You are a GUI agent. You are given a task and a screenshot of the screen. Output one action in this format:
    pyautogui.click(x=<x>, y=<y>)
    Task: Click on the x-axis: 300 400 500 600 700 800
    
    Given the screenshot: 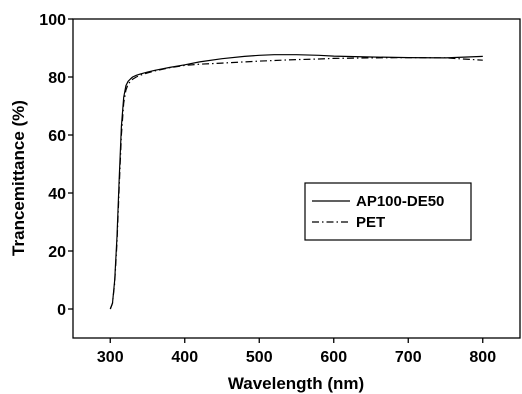 What is the action you would take?
    pyautogui.click(x=296, y=352)
    